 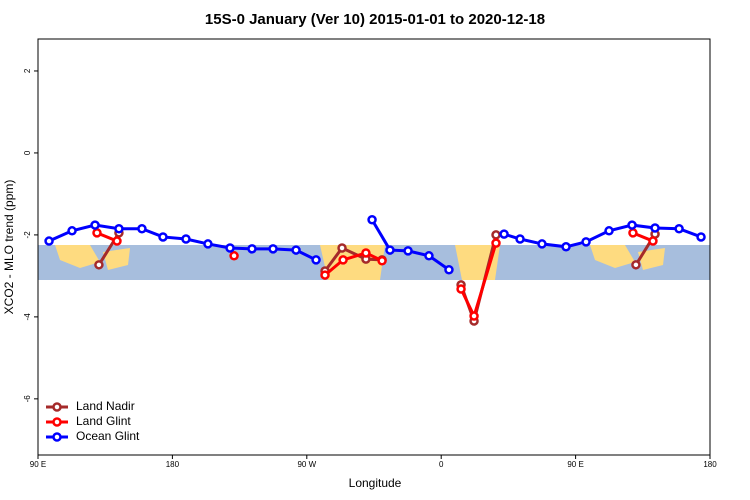 What do you see at coordinates (375, 483) in the screenshot?
I see `x-axis-label: Longitude` at bounding box center [375, 483].